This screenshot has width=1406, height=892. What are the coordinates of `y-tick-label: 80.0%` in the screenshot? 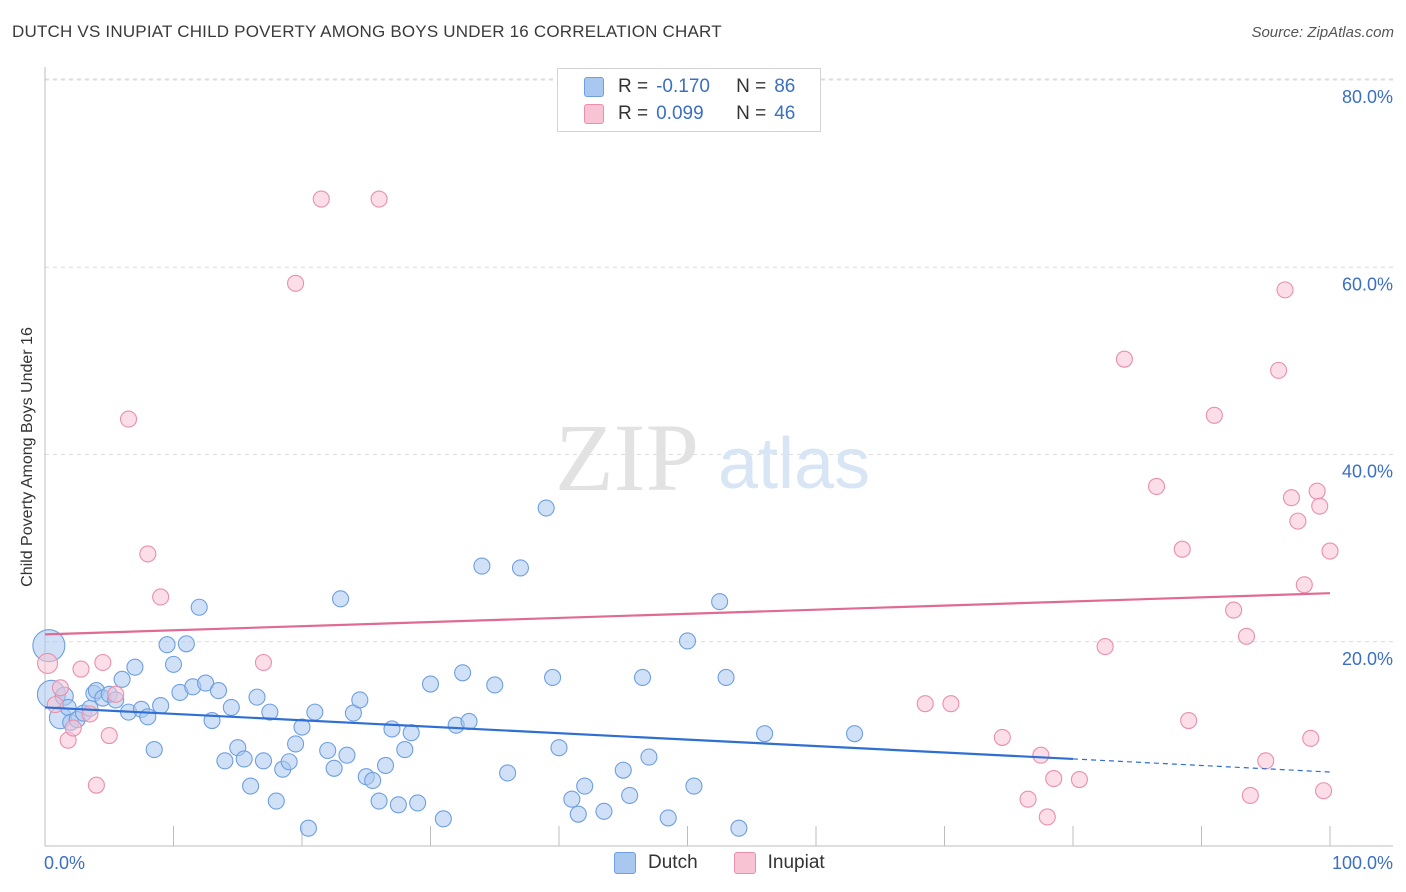 It's located at (1367, 97).